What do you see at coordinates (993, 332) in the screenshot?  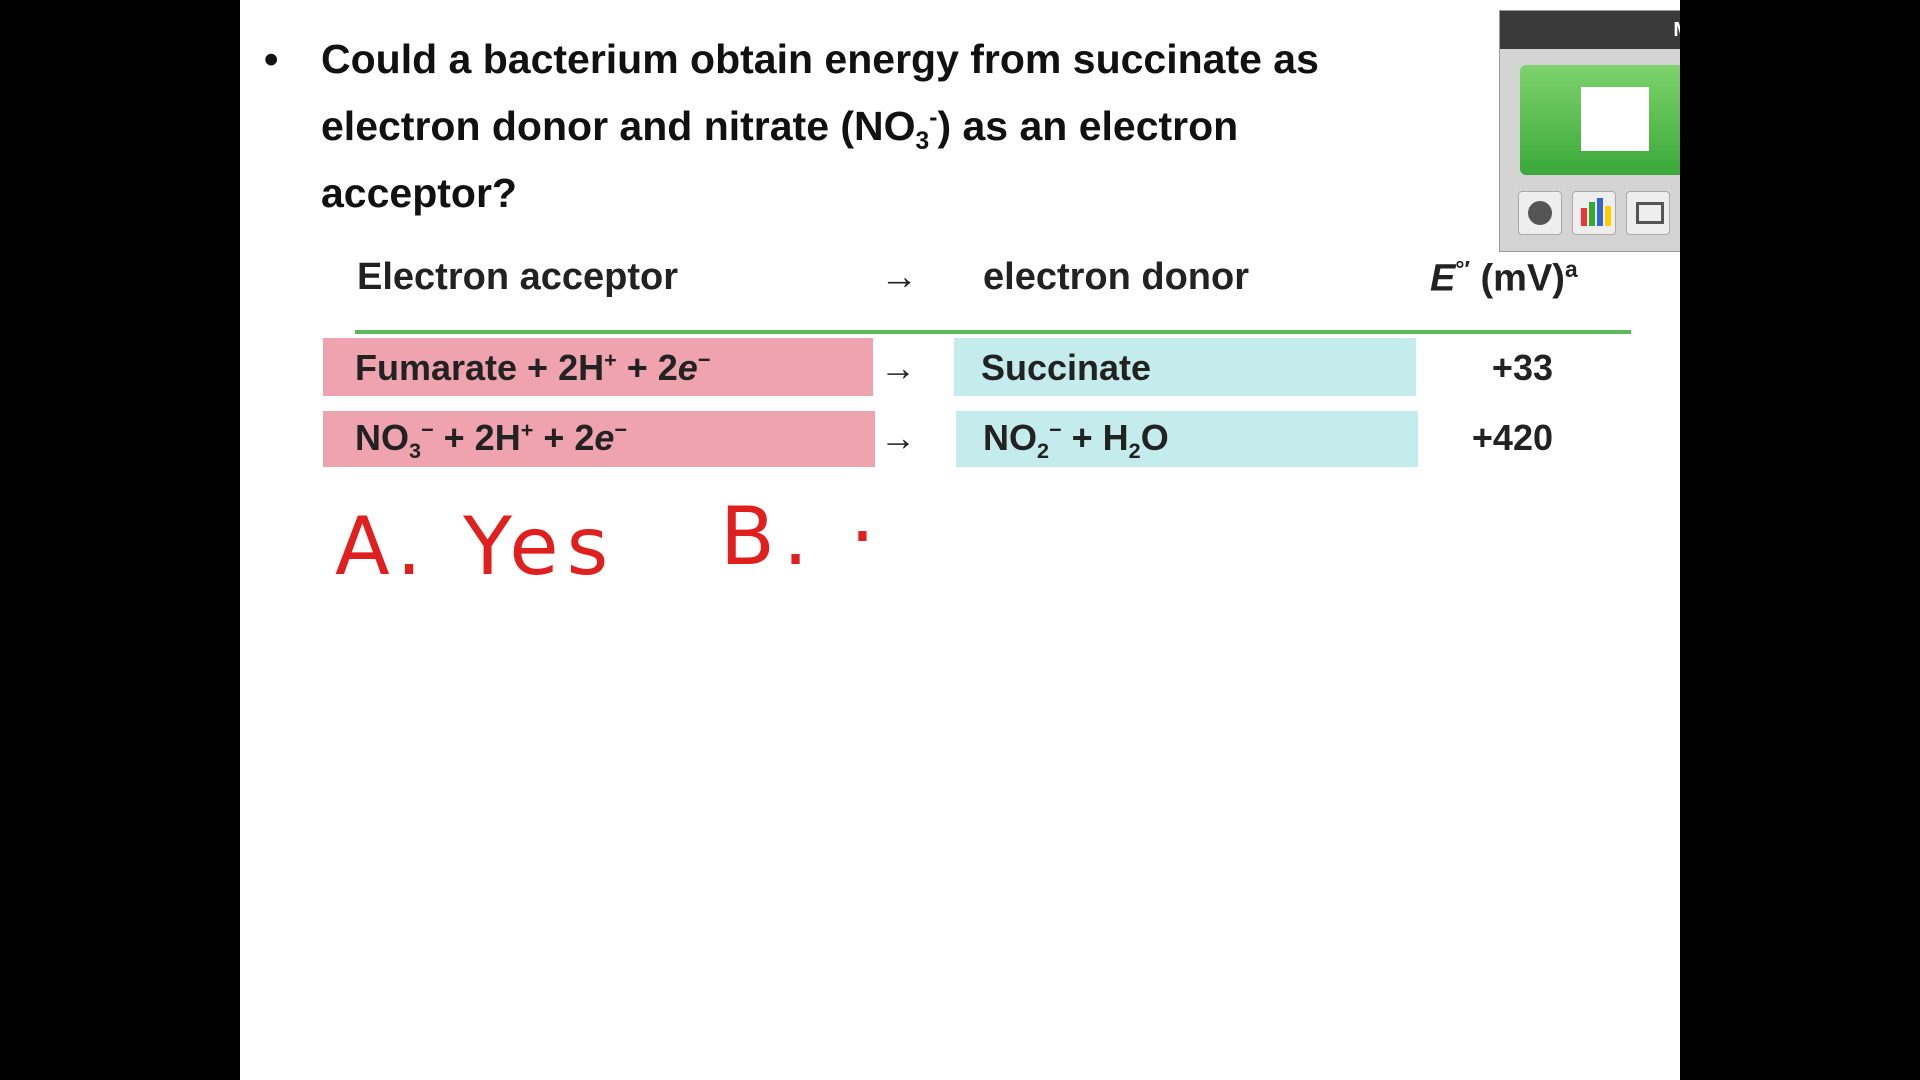 I see `header-rule` at bounding box center [993, 332].